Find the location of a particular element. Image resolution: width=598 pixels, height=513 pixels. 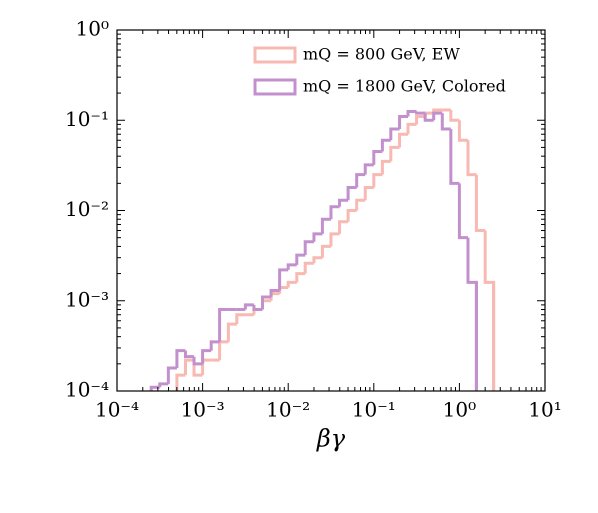

x-tick-label: 10⁻¹ is located at coordinates (374, 410).